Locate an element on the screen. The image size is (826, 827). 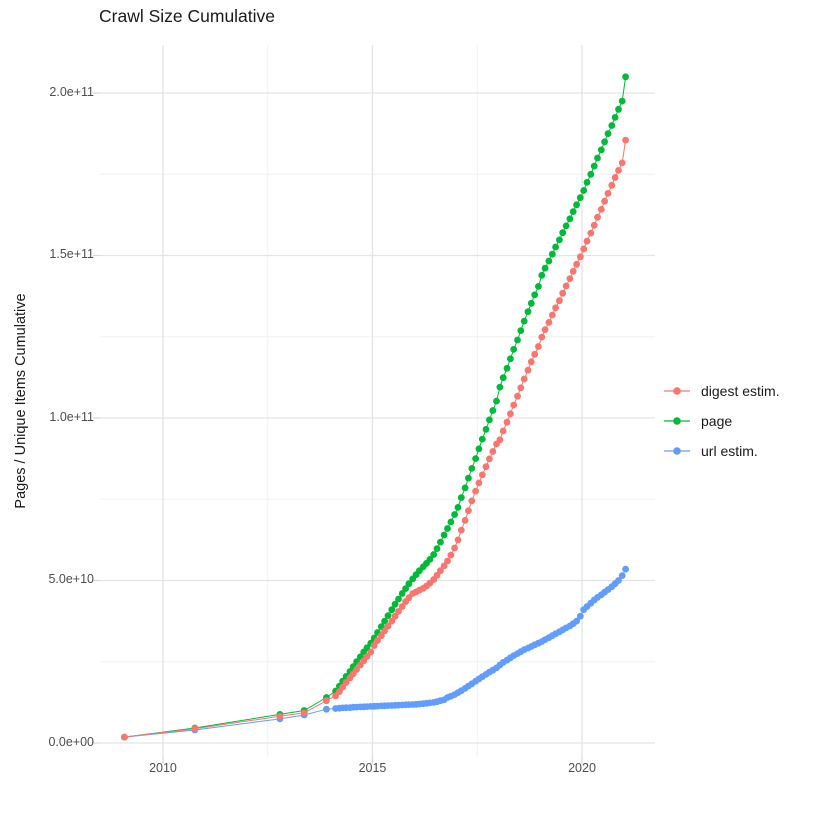
x-tick-label: 2020 is located at coordinates (582, 768).